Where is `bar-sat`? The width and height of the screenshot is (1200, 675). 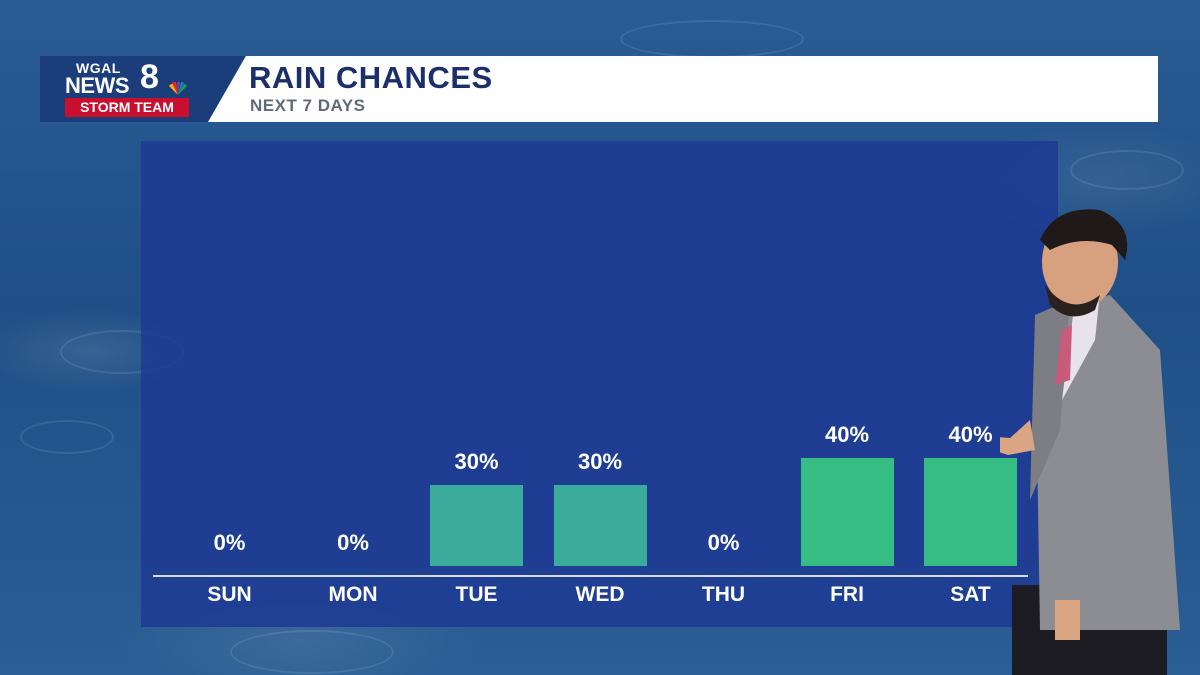 bar-sat is located at coordinates (970, 512).